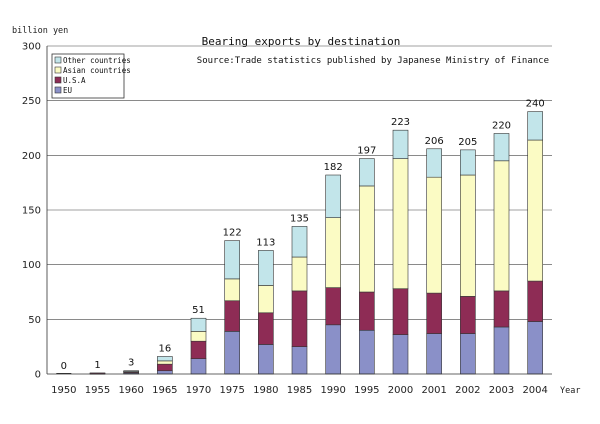  Describe the element at coordinates (232, 233) in the screenshot. I see `total-label-1975: 122` at that location.